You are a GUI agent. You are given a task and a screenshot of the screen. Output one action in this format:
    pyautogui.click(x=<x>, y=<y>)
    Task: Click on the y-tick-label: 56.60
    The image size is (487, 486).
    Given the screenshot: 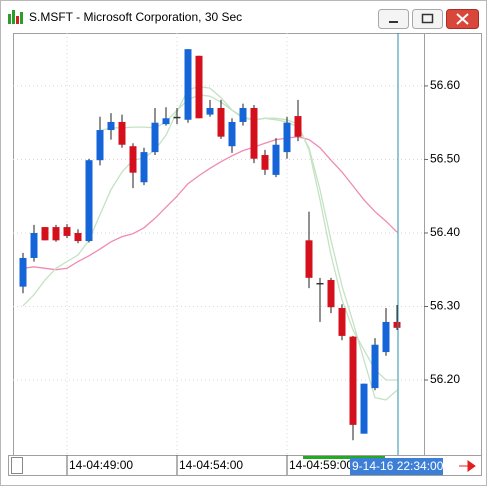 What is the action you would take?
    pyautogui.click(x=445, y=85)
    